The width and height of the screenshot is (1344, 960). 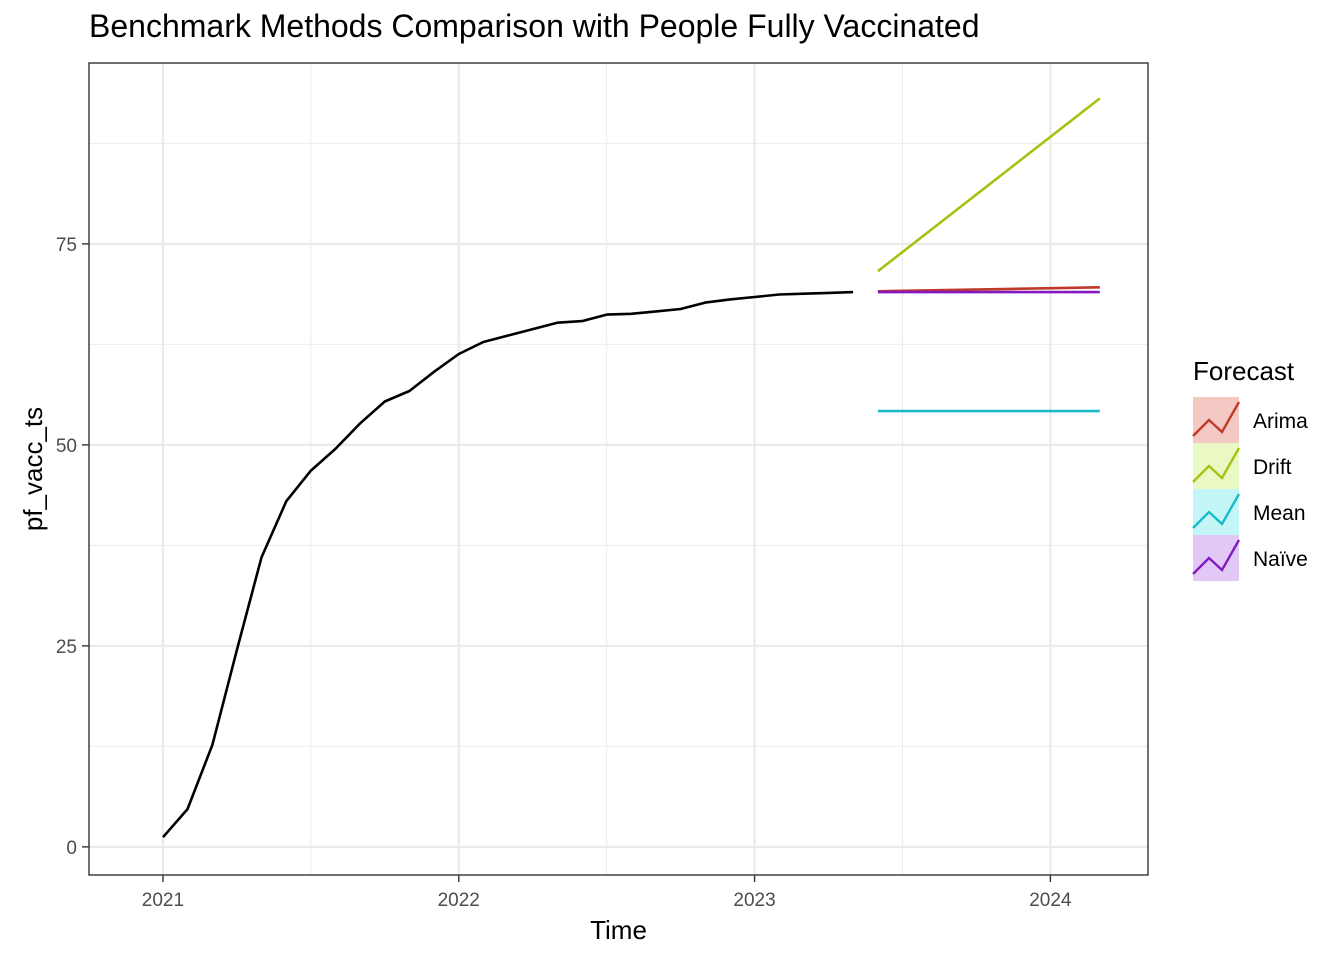 I want to click on x-axis-title: Time, so click(x=618, y=930).